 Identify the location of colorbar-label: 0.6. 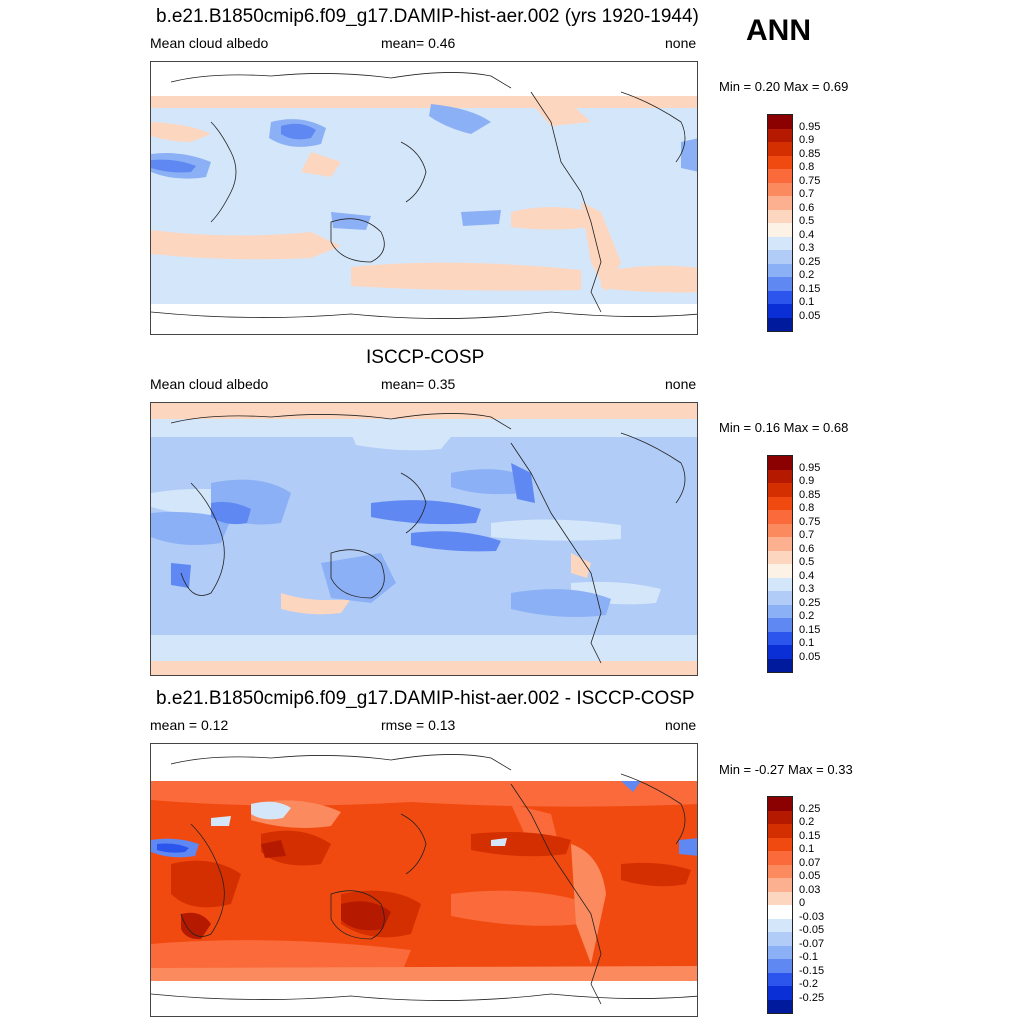
(807, 548).